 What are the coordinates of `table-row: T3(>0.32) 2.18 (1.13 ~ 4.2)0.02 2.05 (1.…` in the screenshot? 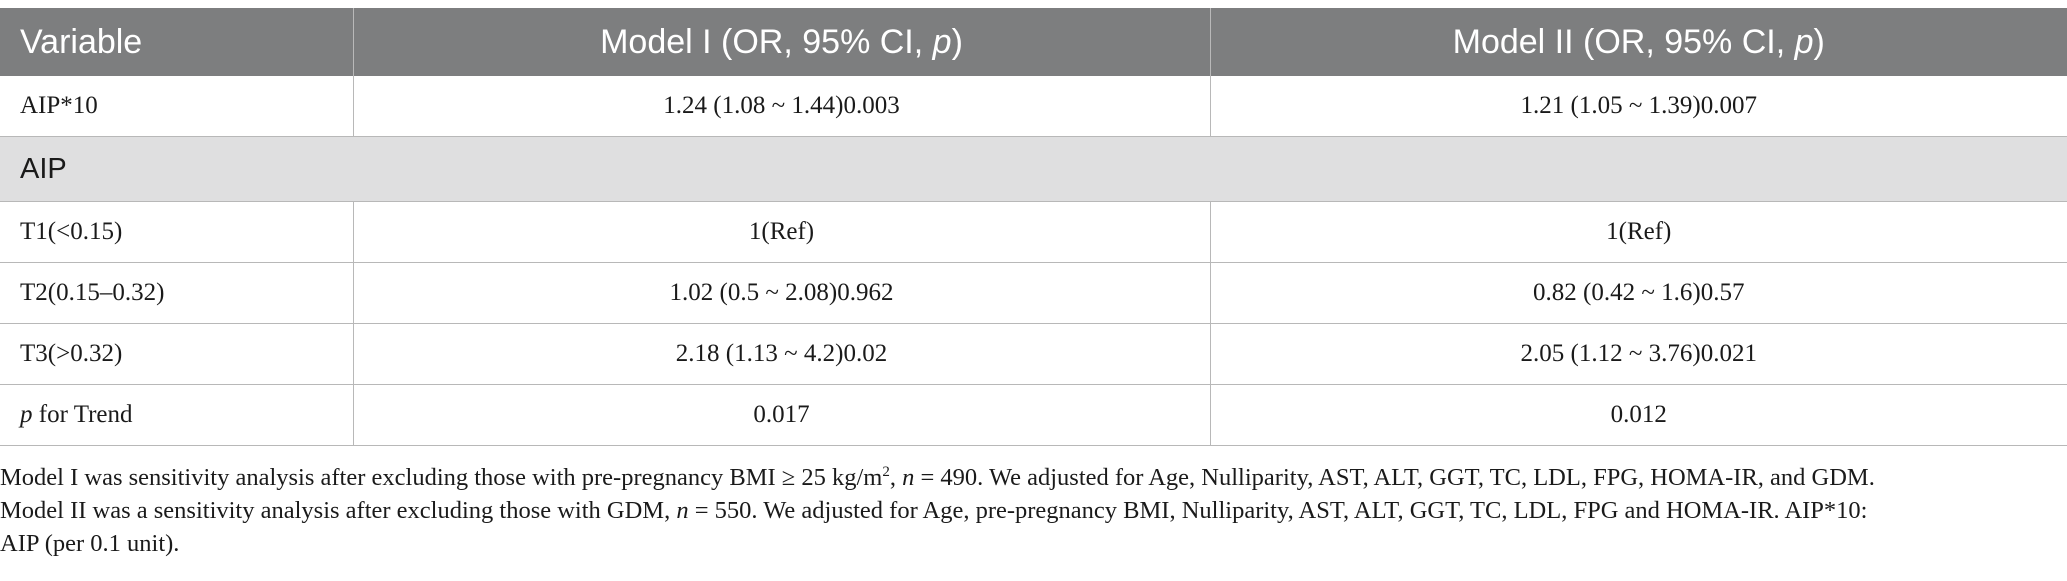 It's located at (1033, 354).